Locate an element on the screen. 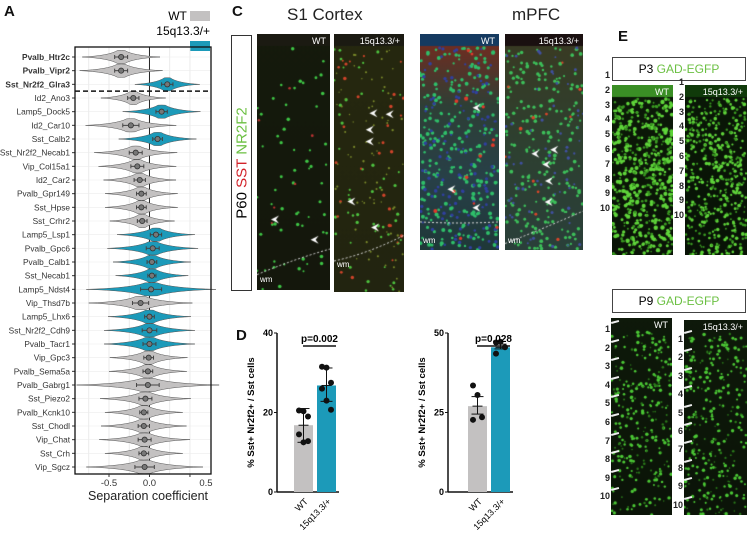  micrograph-p3-mut: 15q13.3/+ is located at coordinates (716, 170).